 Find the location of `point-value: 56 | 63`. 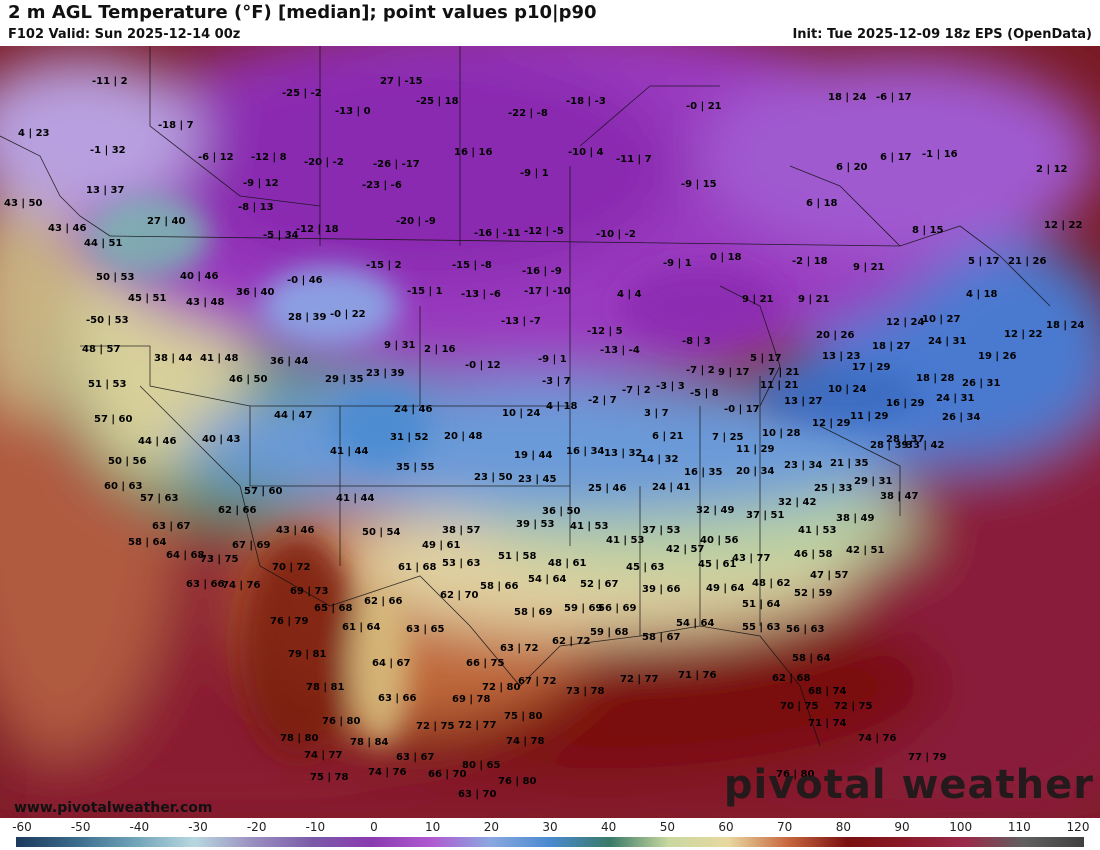

point-value: 56 | 63 is located at coordinates (805, 629).